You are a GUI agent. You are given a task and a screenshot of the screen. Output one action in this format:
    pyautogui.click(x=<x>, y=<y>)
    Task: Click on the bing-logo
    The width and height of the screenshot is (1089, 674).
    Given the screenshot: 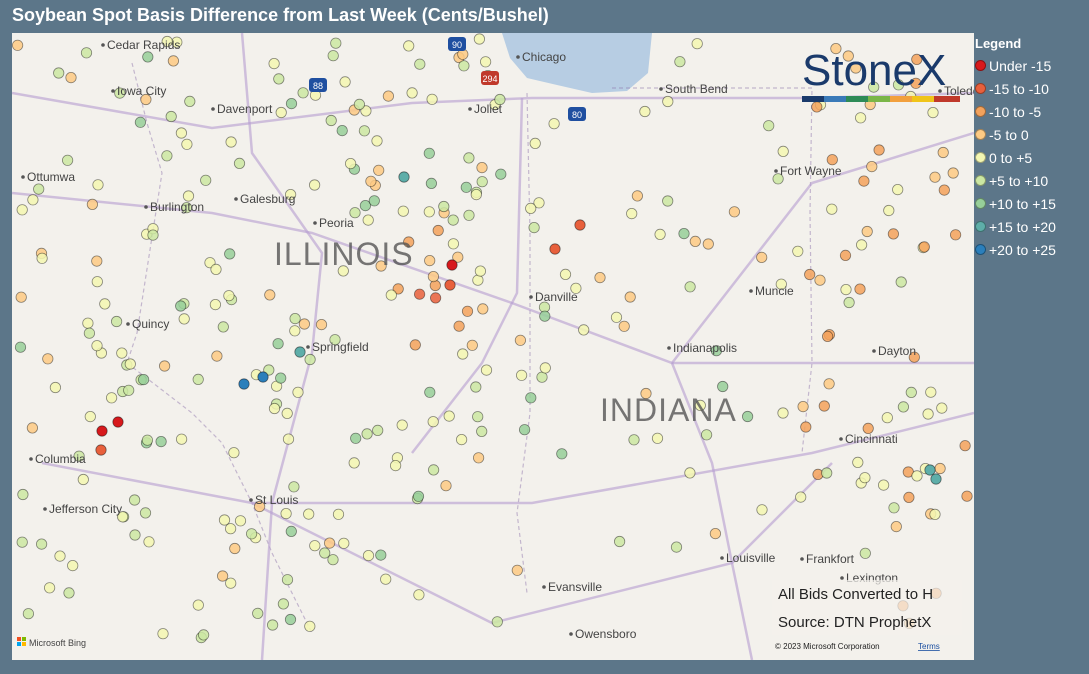 What is the action you would take?
    pyautogui.click(x=21, y=641)
    